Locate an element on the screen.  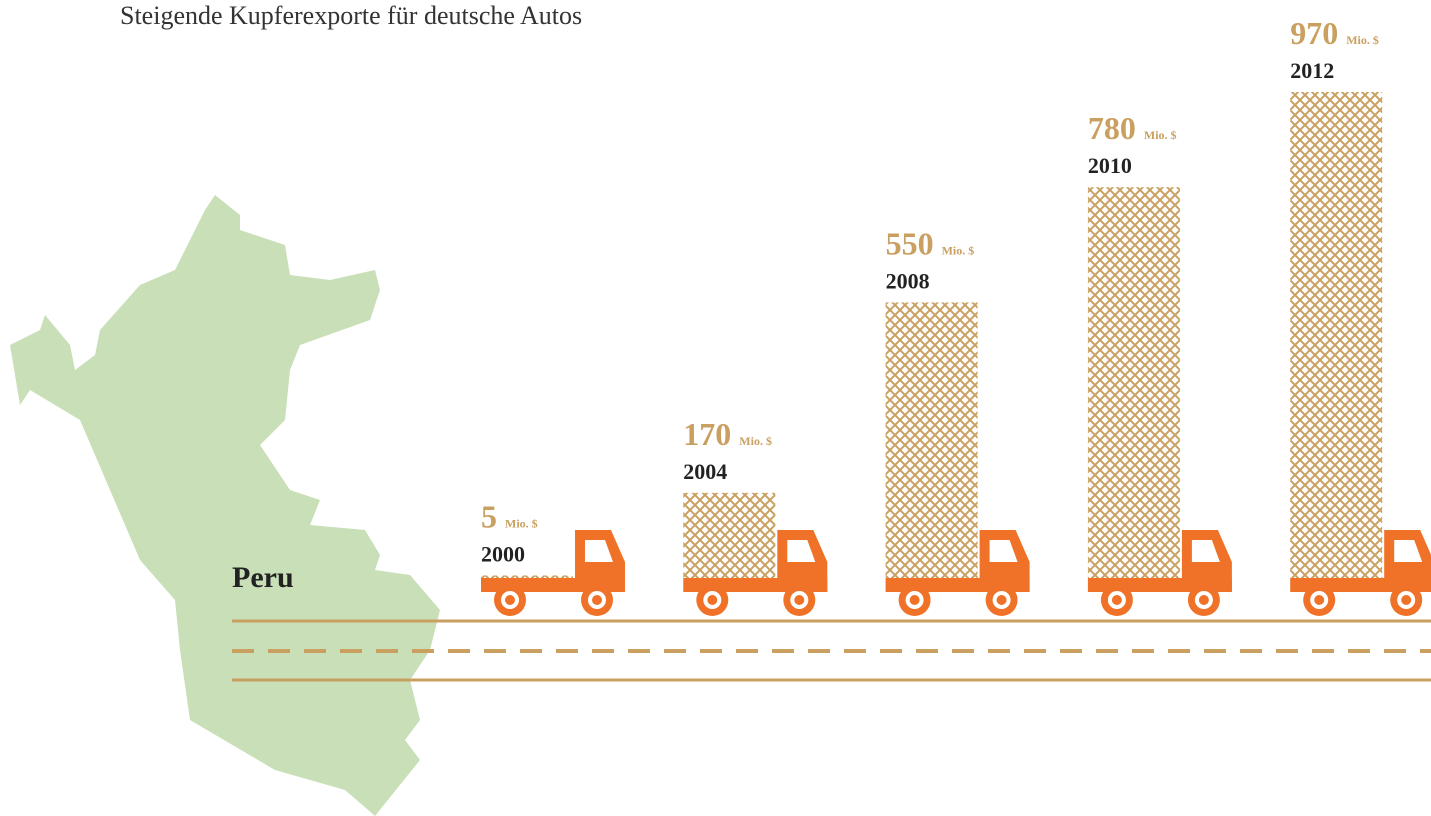
value-label: 5 Mio. $ is located at coordinates (509, 516).